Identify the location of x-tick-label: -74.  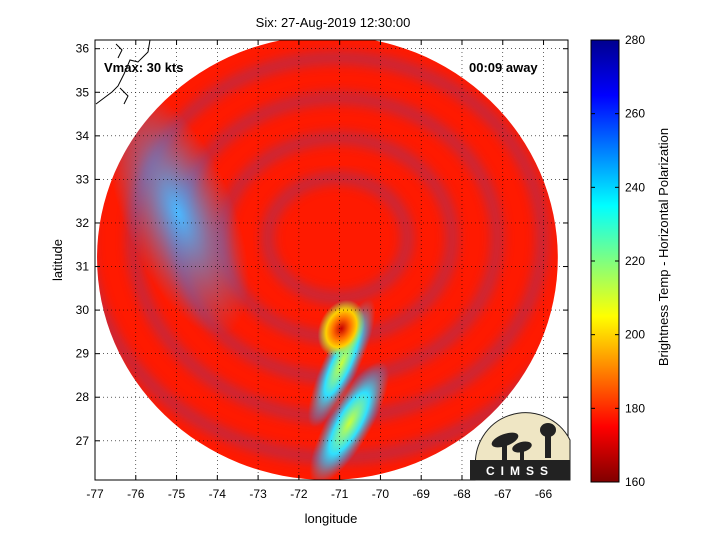
(218, 494).